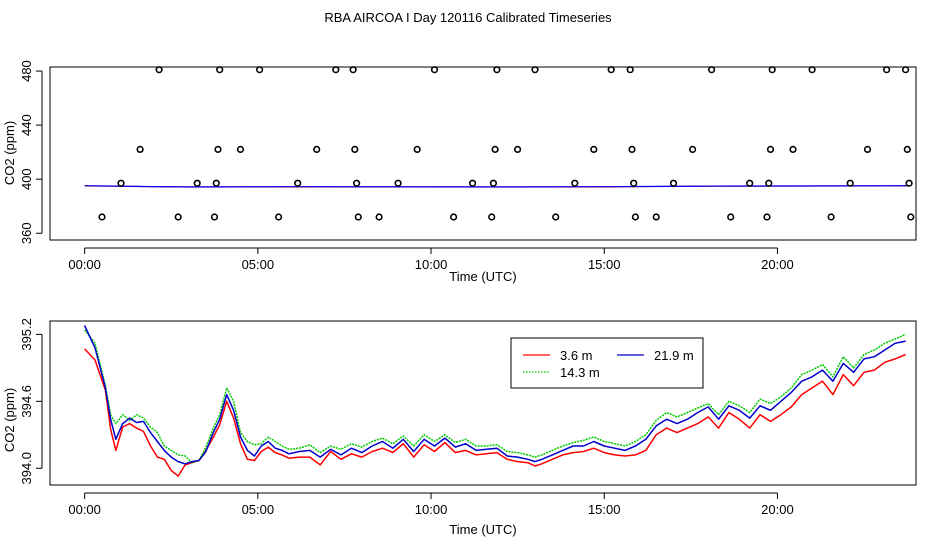 The height and width of the screenshot is (540, 936). I want to click on top-x-tick-label-1: 05:00, so click(258, 264).